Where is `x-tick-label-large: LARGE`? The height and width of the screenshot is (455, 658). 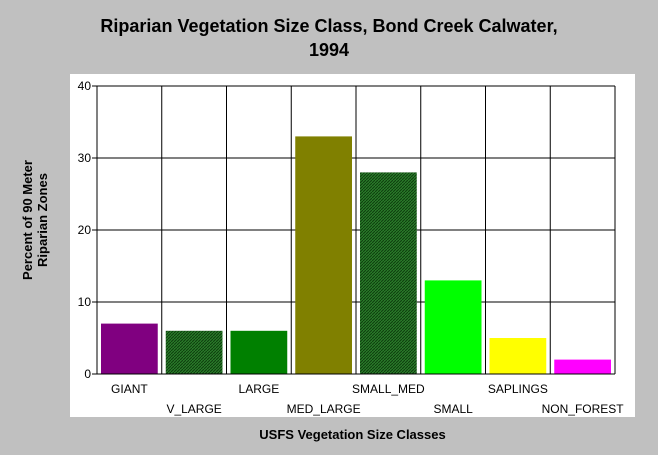
x-tick-label-large: LARGE is located at coordinates (259, 389).